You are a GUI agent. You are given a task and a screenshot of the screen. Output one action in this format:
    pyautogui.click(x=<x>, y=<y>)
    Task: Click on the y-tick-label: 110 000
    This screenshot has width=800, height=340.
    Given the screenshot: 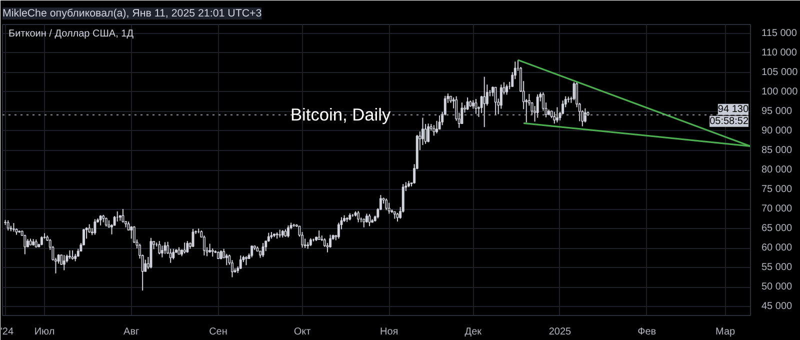 What is the action you would take?
    pyautogui.click(x=780, y=52)
    